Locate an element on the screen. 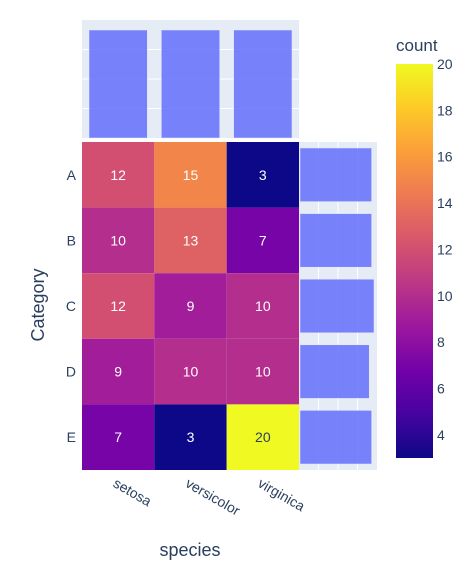 Image resolution: width=473 pixels, height=570 pixels. colorbar-tick-label: 16 is located at coordinates (445, 157).